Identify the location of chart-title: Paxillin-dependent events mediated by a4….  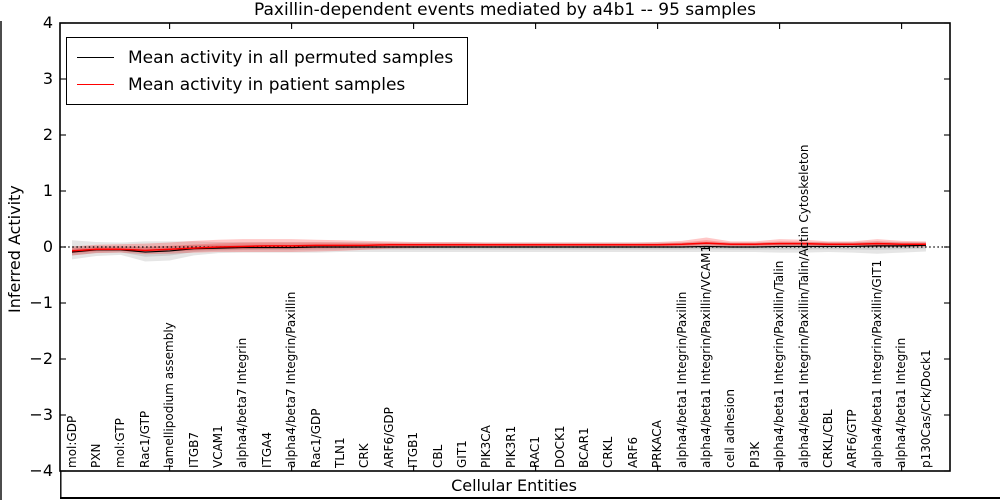
(505, 10).